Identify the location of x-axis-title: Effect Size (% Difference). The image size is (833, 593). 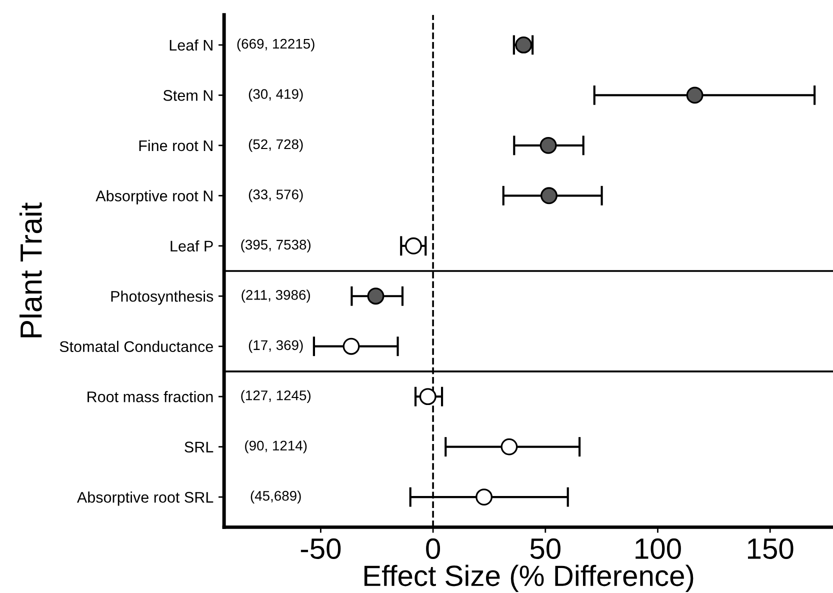
(529, 578).